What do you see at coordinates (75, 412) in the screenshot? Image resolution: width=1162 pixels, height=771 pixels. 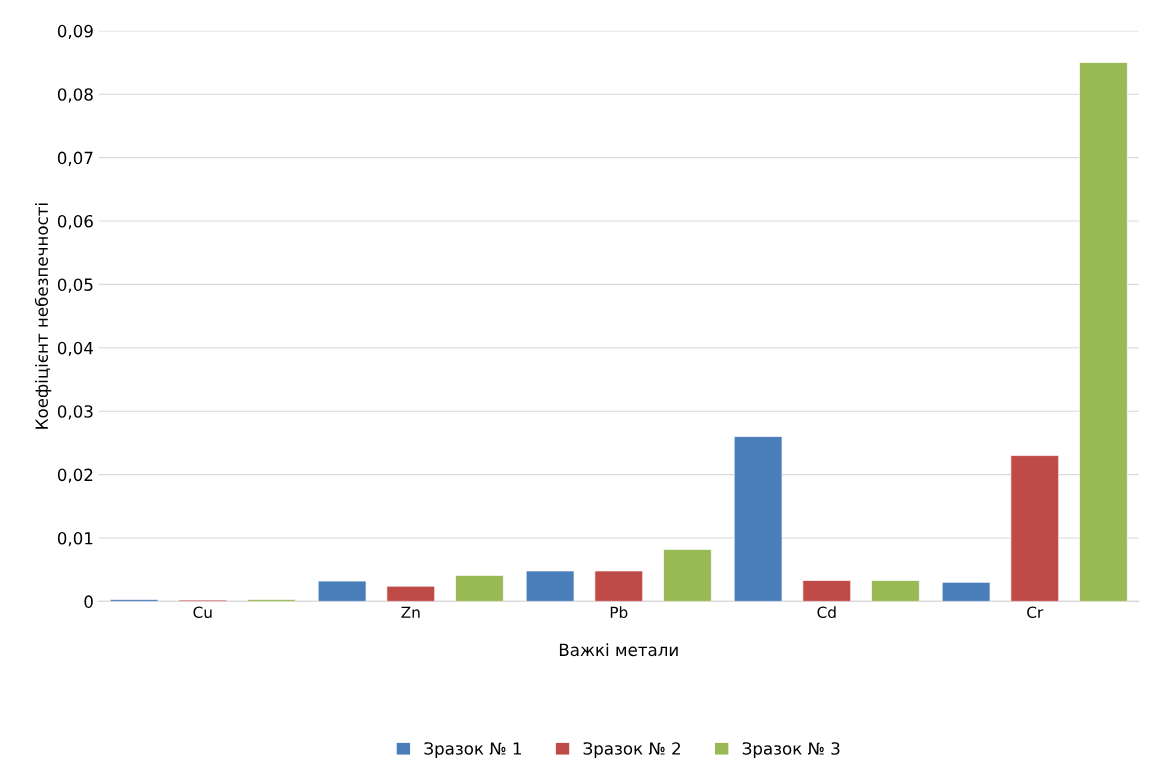 I see `y-tick-label: 0,03` at bounding box center [75, 412].